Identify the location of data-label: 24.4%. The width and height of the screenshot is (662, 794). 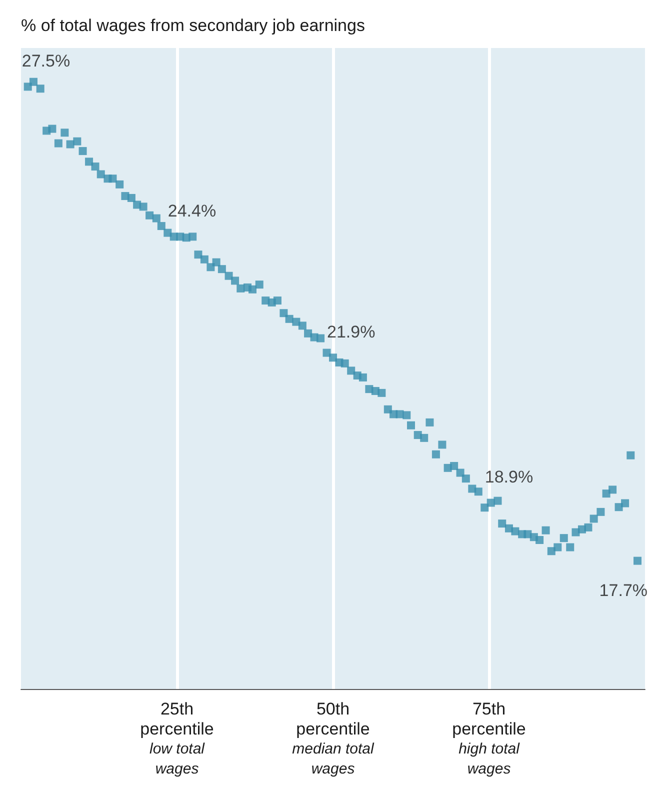
(192, 211).